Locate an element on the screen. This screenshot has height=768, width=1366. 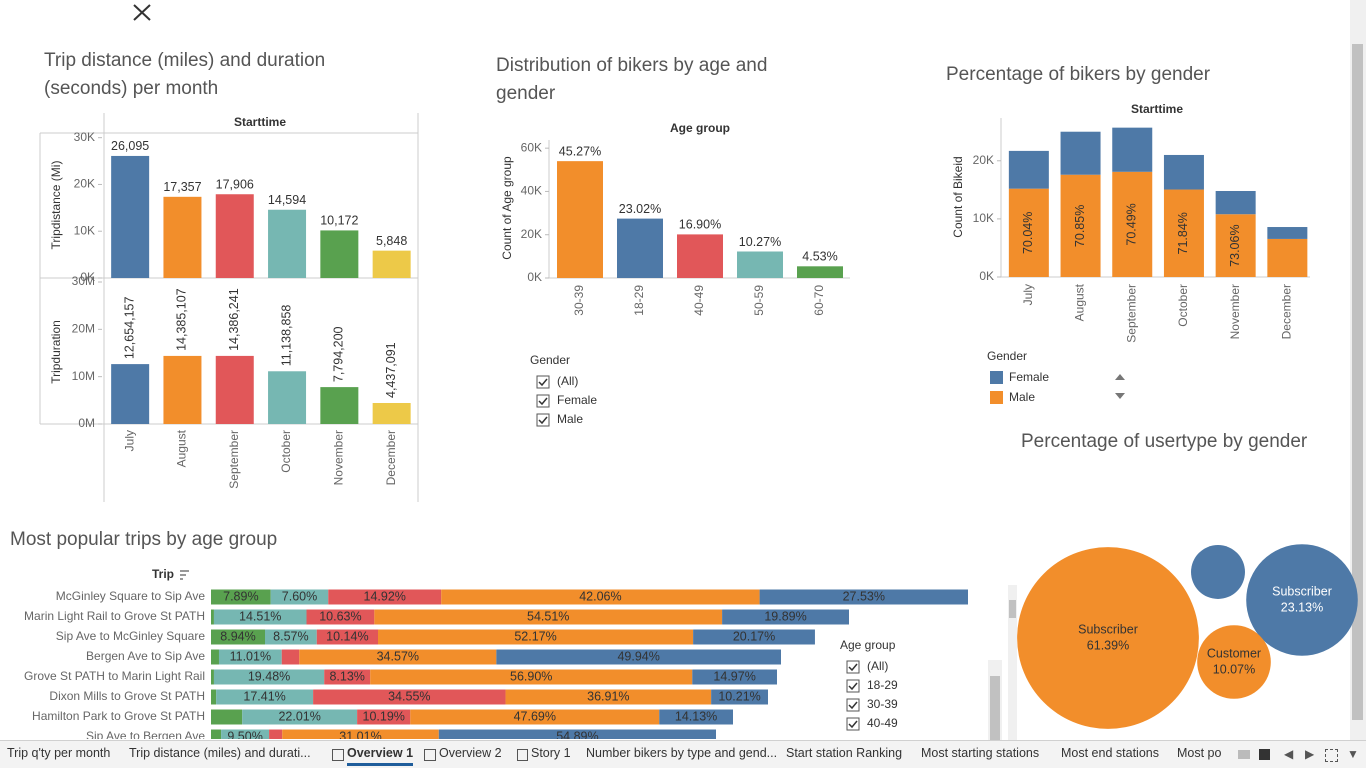
x-tick-label: October is located at coordinates (1183, 305).